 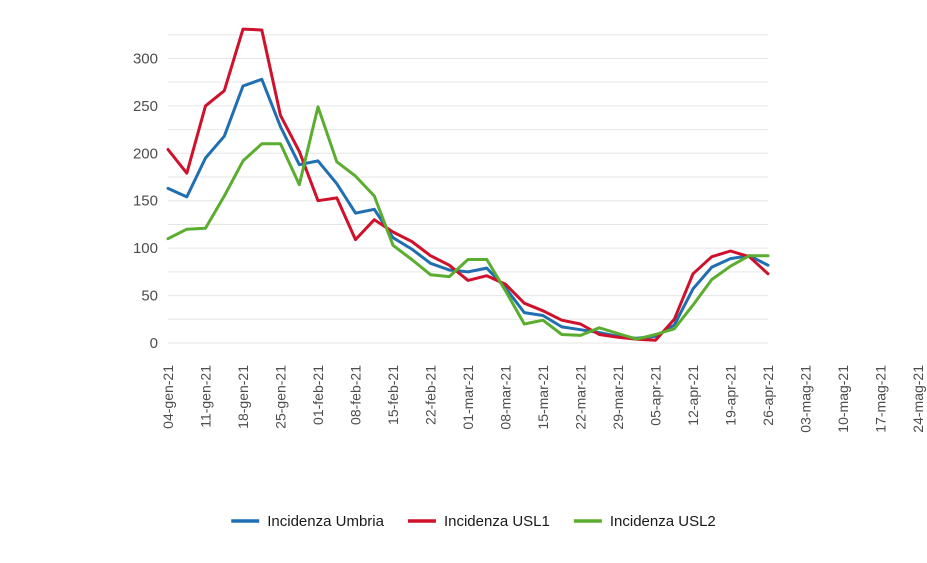 I want to click on x-tick-label: 12-apr-21, so click(x=693, y=395).